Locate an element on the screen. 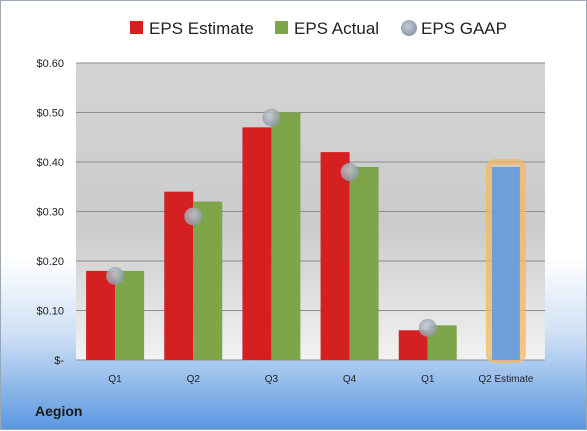  x-tick-label: Q4 is located at coordinates (350, 379).